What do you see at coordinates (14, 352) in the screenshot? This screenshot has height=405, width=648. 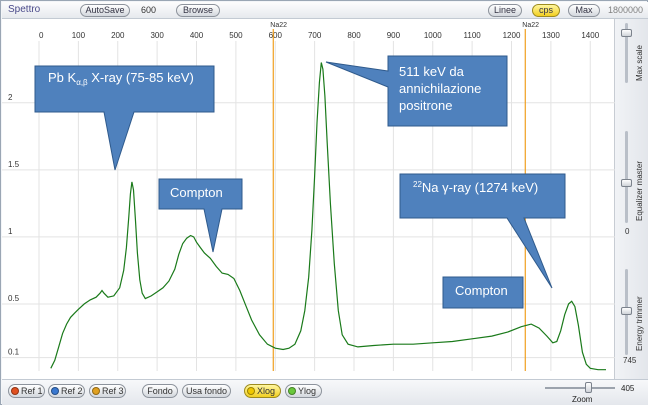 I see `y-tick-label: 0.1` at bounding box center [14, 352].